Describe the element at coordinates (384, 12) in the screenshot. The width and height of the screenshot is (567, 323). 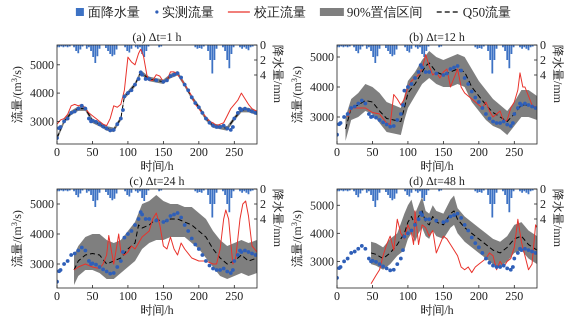
I see `text: 90%置信区间` at that location.